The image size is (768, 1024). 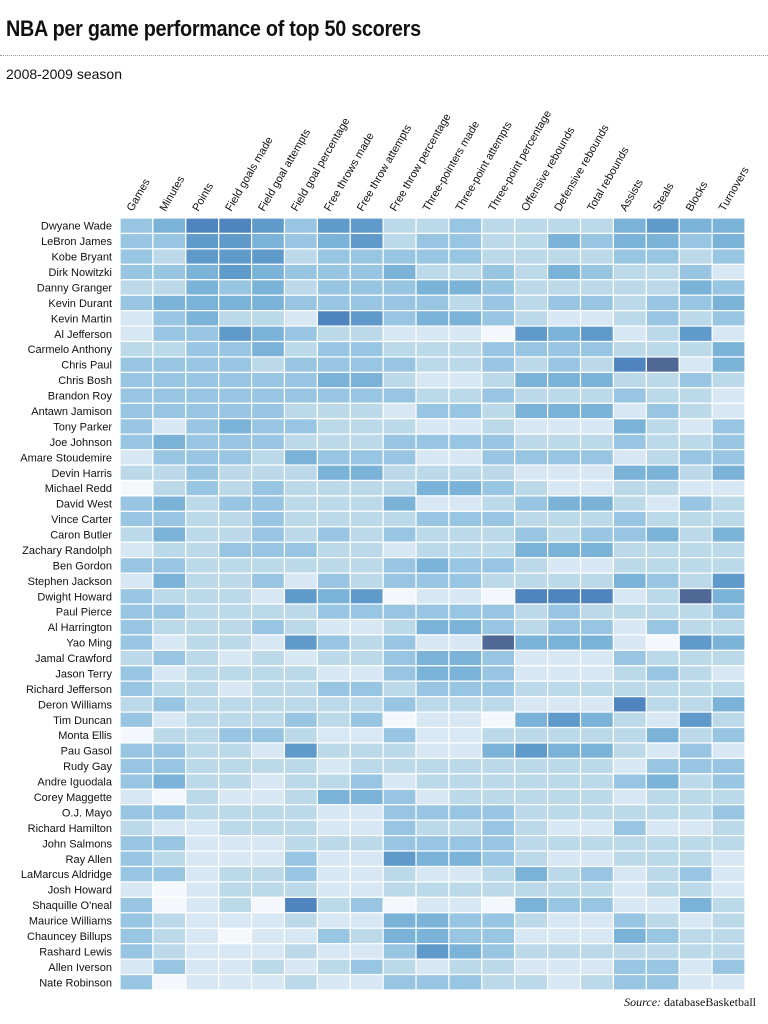 What do you see at coordinates (69, 690) in the screenshot?
I see `row-label: Richard Jefferson` at bounding box center [69, 690].